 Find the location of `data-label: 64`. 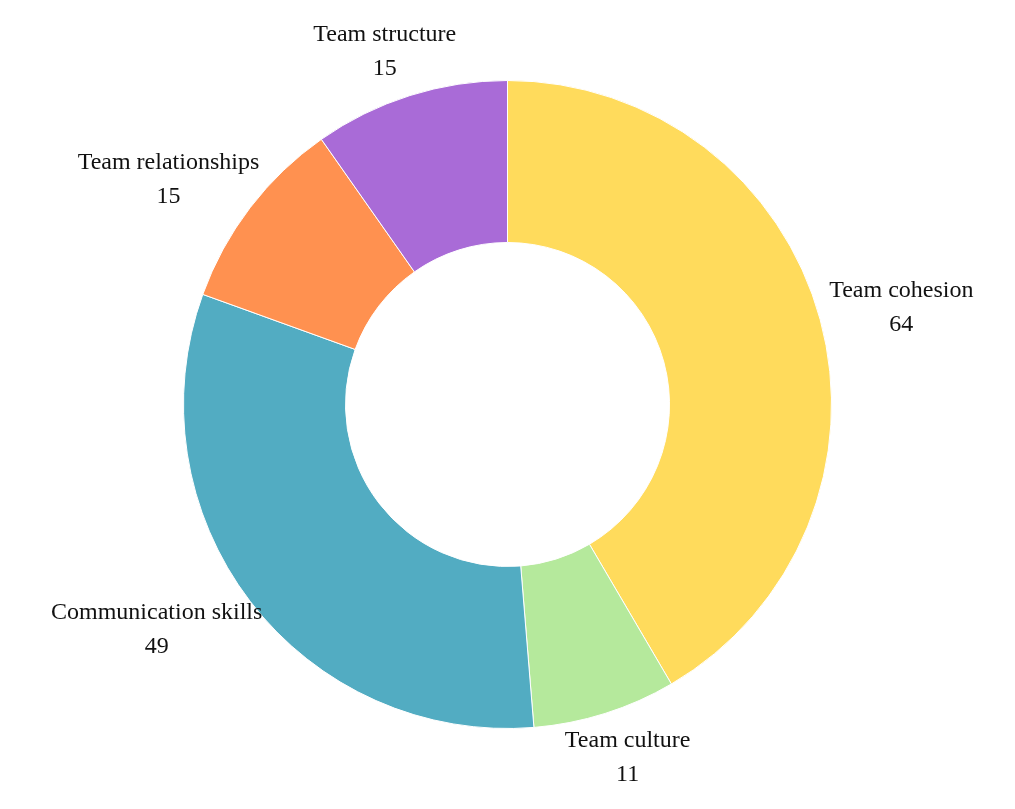

data-label: 64 is located at coordinates (901, 322).